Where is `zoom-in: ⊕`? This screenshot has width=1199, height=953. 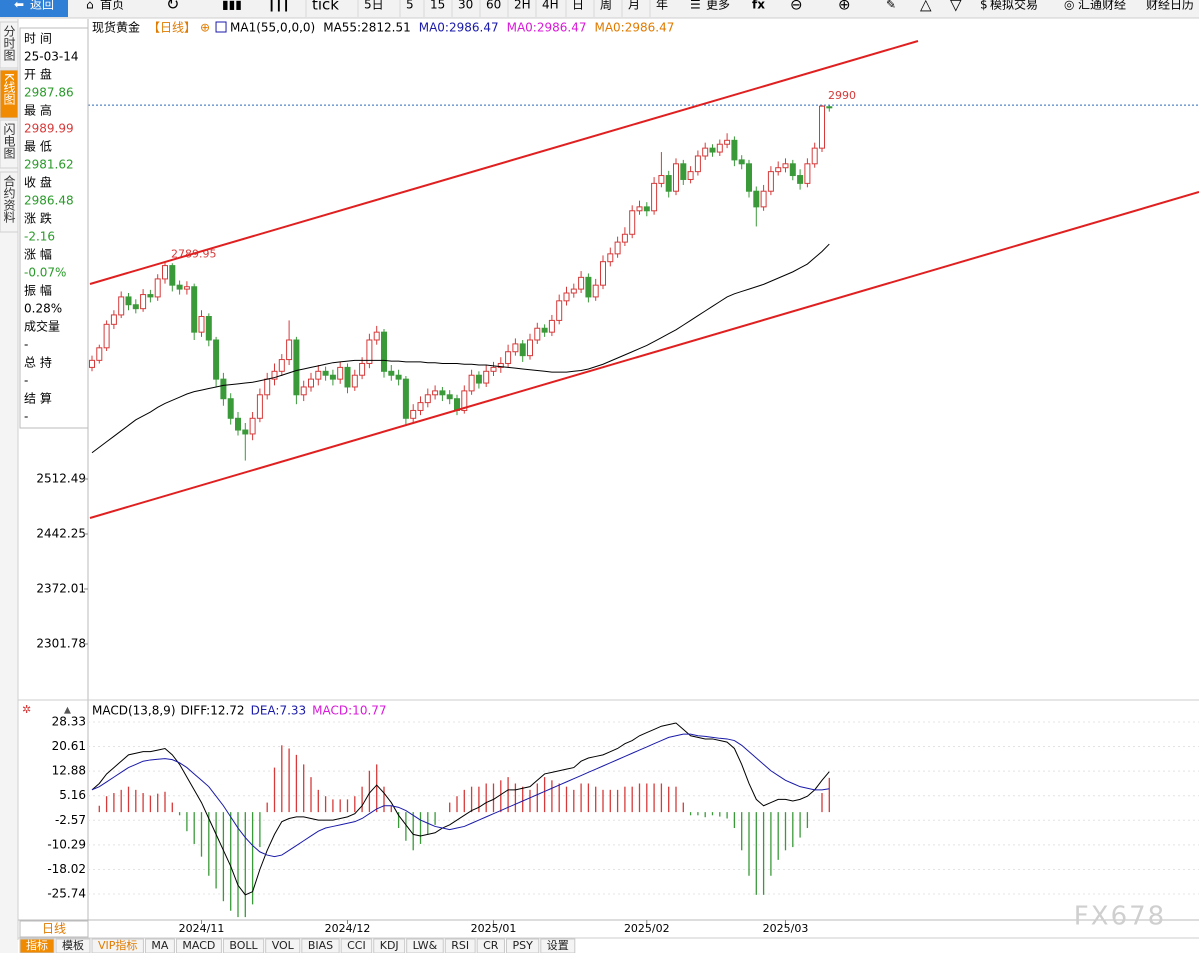 zoom-in: ⊕ is located at coordinates (844, 7).